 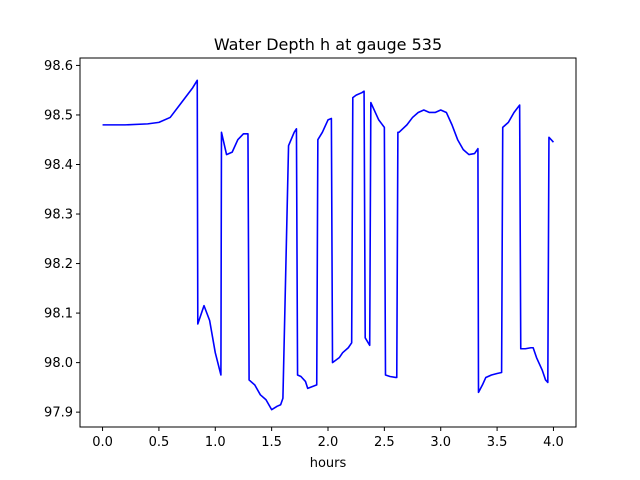 I want to click on y-tick-label: 98.6, so click(x=58, y=66).